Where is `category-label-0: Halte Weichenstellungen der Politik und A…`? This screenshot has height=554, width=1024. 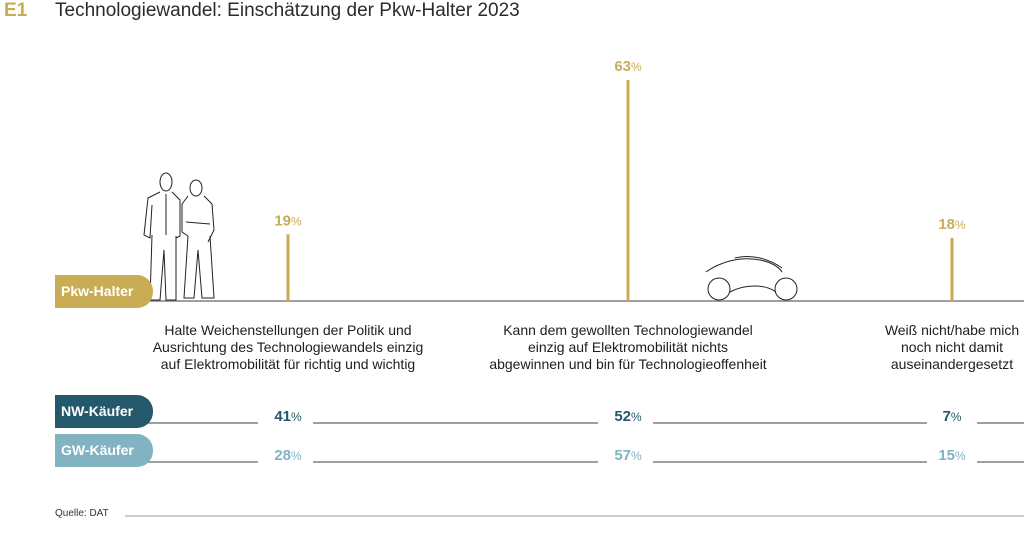
category-label-0: Halte Weichenstellungen der Politik und A… is located at coordinates (288, 347).